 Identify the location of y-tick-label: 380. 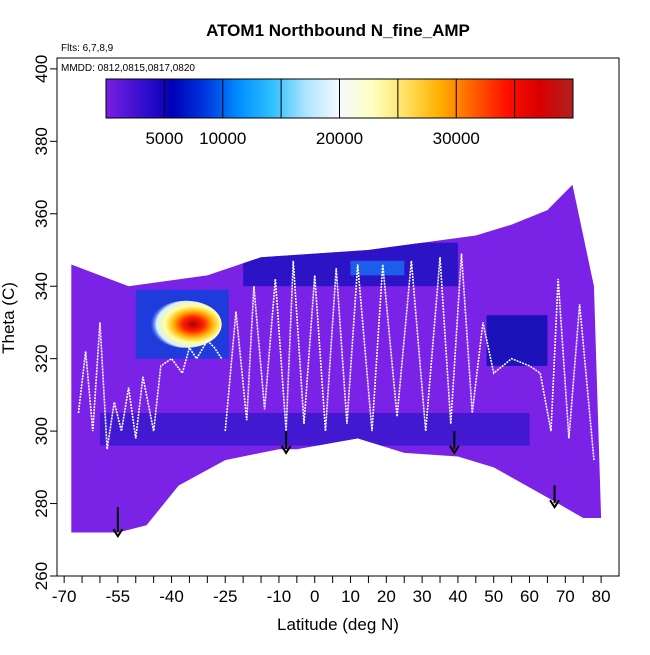
(41, 141).